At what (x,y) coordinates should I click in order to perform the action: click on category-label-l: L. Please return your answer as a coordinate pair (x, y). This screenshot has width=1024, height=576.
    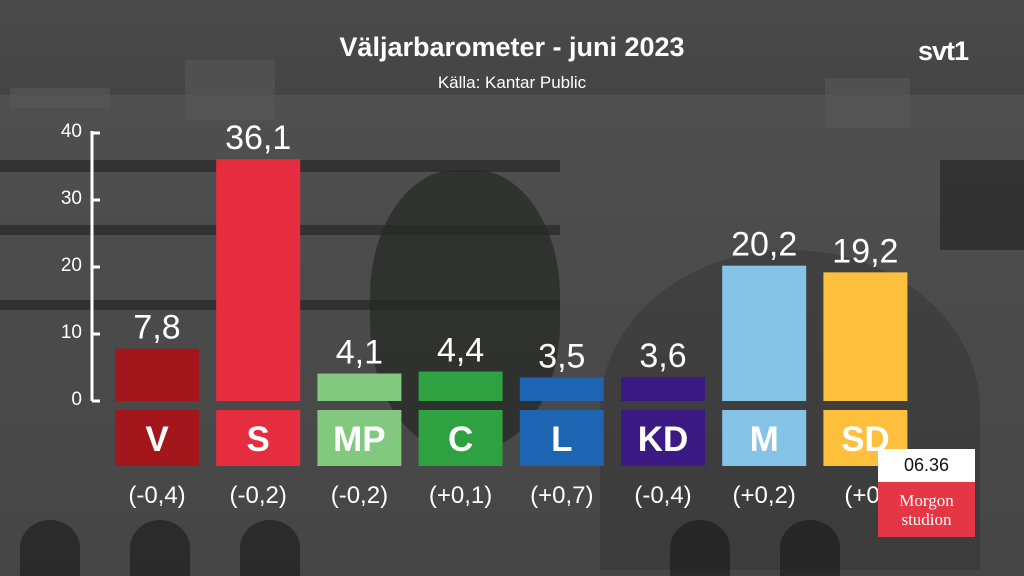
    Looking at the image, I should click on (561, 439).